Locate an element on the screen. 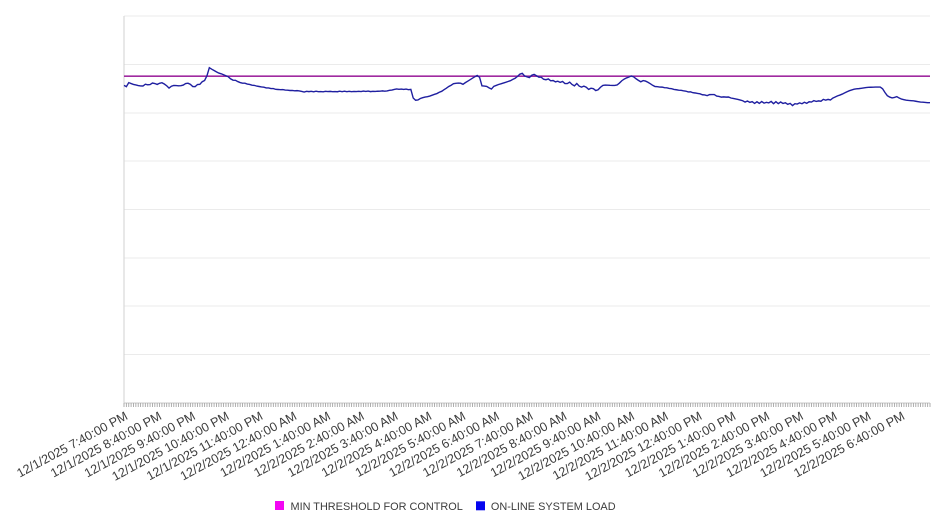 The image size is (946, 526). svg-text: MIN THRESHOLD FOR CONTROL is located at coordinates (377, 507).